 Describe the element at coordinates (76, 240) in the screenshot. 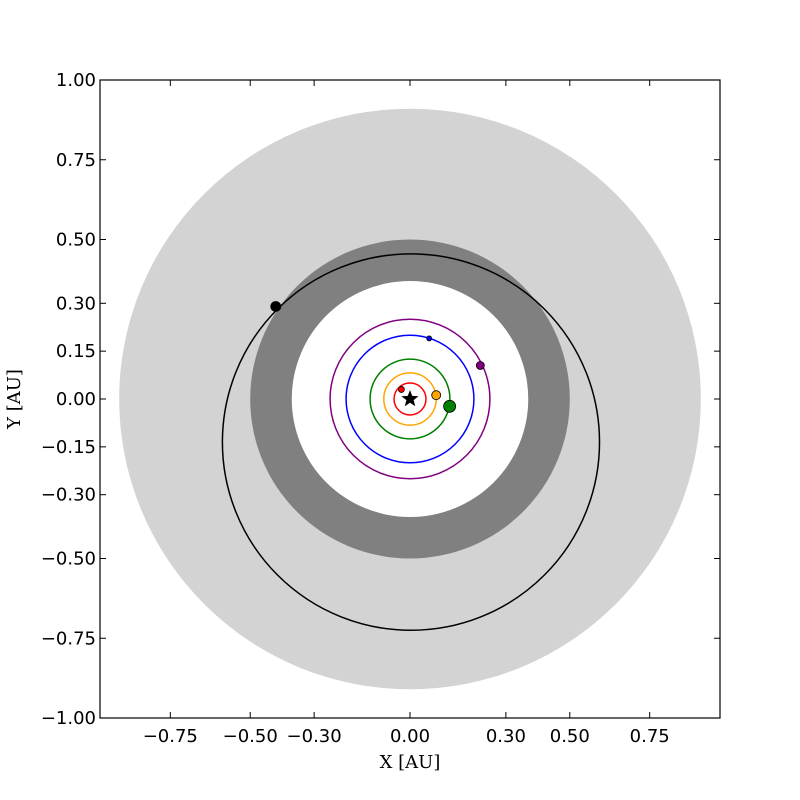

I see `y-tick-label: 0.50` at that location.